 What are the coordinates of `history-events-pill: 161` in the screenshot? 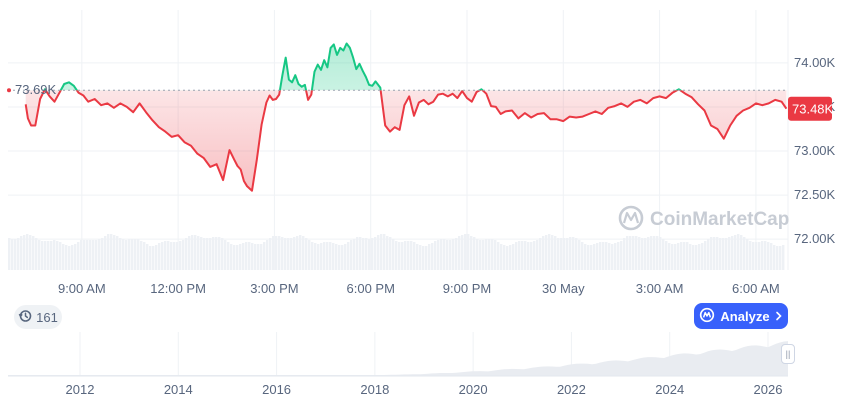 It's located at (38, 317).